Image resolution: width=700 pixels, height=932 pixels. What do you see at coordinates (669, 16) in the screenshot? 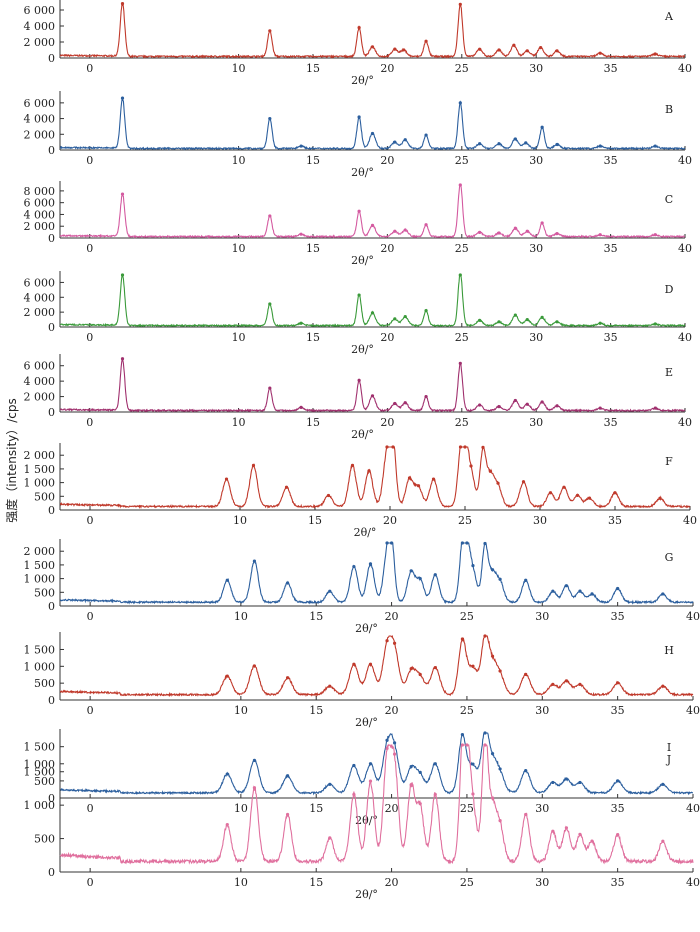
I see `panel-label-A: A` at bounding box center [669, 16].